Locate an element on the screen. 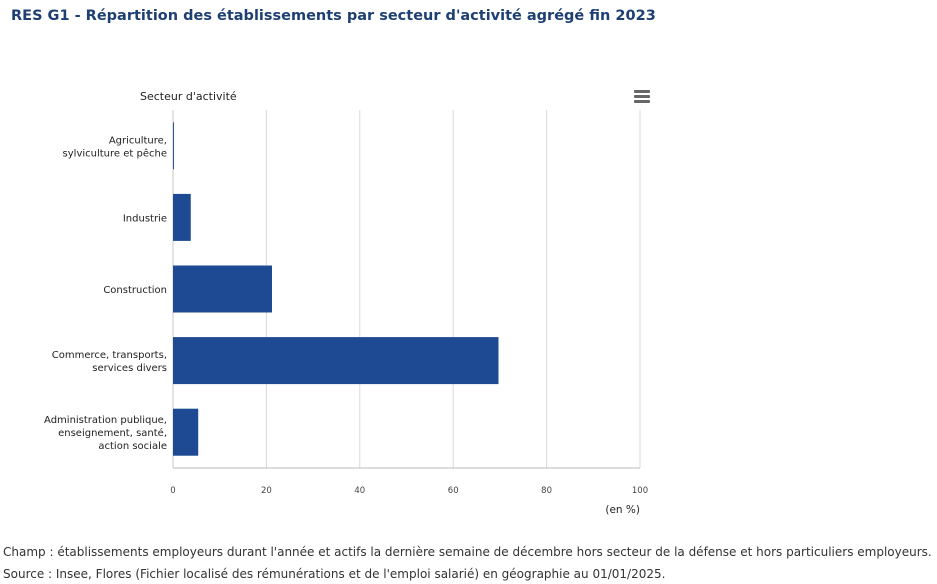  category-label: Industrie is located at coordinates (145, 218).